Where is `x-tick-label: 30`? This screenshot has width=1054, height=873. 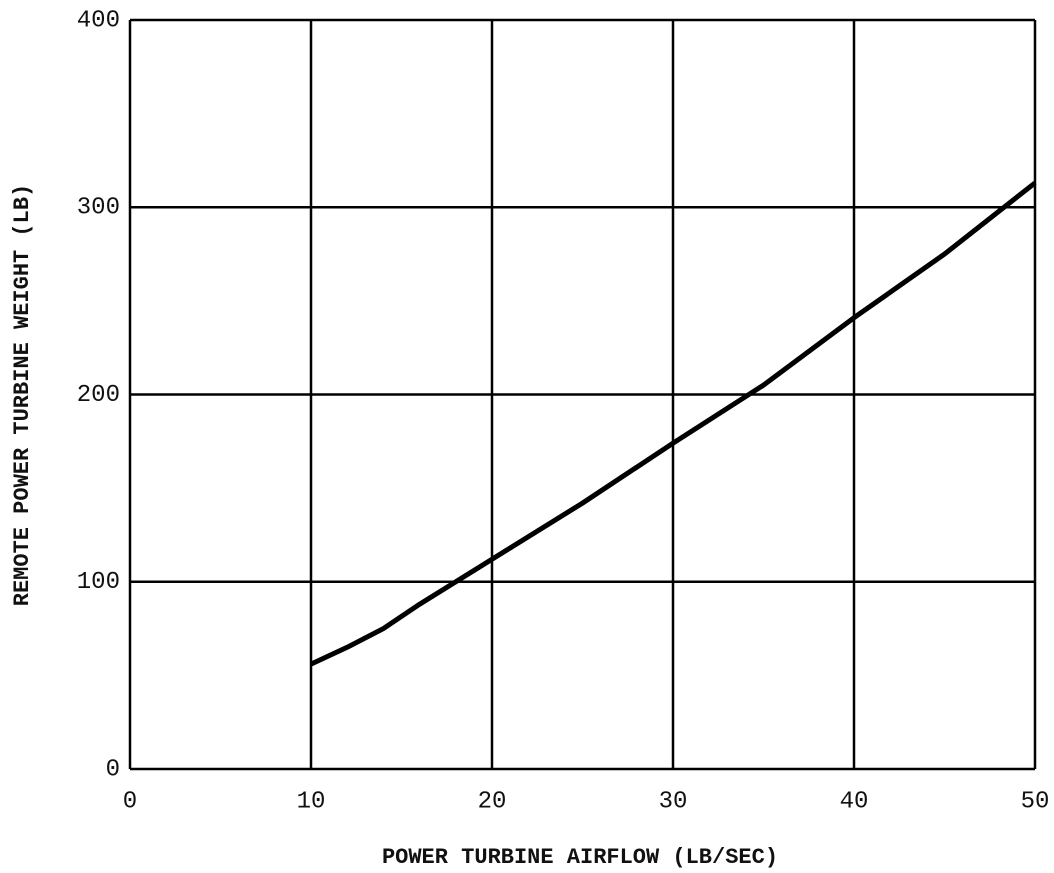
x-tick-label: 30 is located at coordinates (673, 801).